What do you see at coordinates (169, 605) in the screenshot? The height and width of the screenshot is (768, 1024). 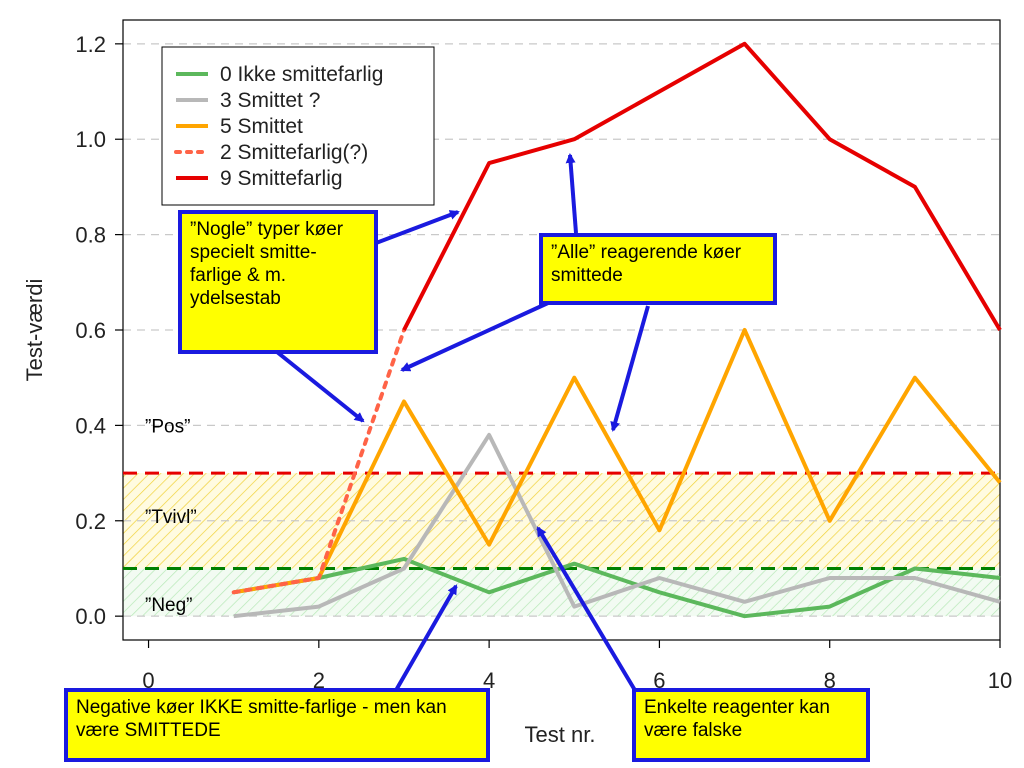 I see `zone-label: ”Neg”` at bounding box center [169, 605].